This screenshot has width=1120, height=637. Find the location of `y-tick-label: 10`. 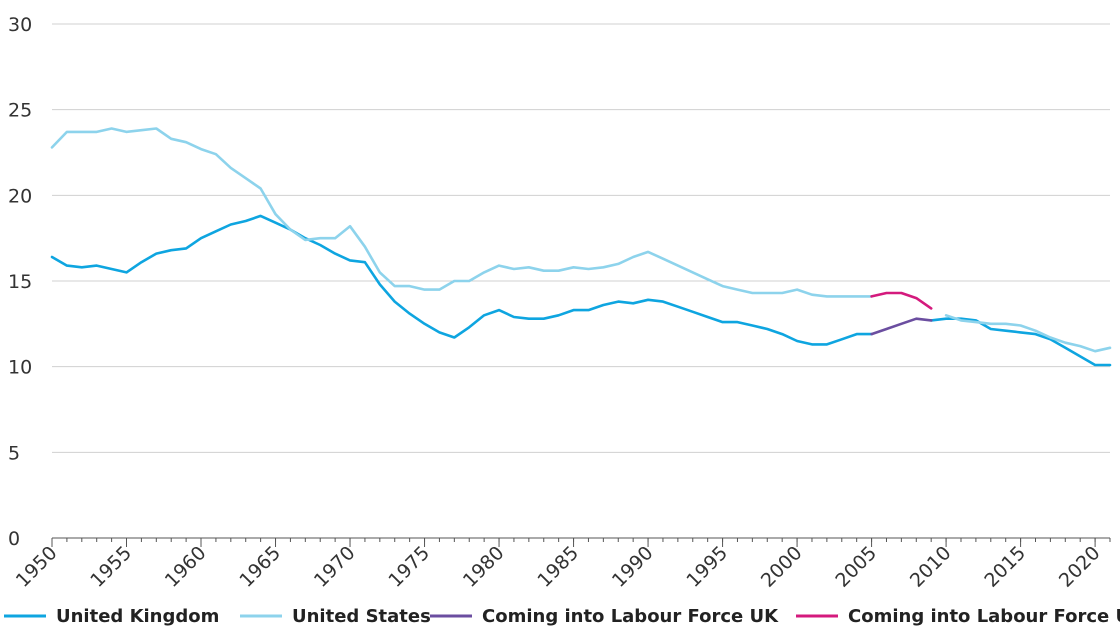

y-tick-label: 10 is located at coordinates (20, 368).